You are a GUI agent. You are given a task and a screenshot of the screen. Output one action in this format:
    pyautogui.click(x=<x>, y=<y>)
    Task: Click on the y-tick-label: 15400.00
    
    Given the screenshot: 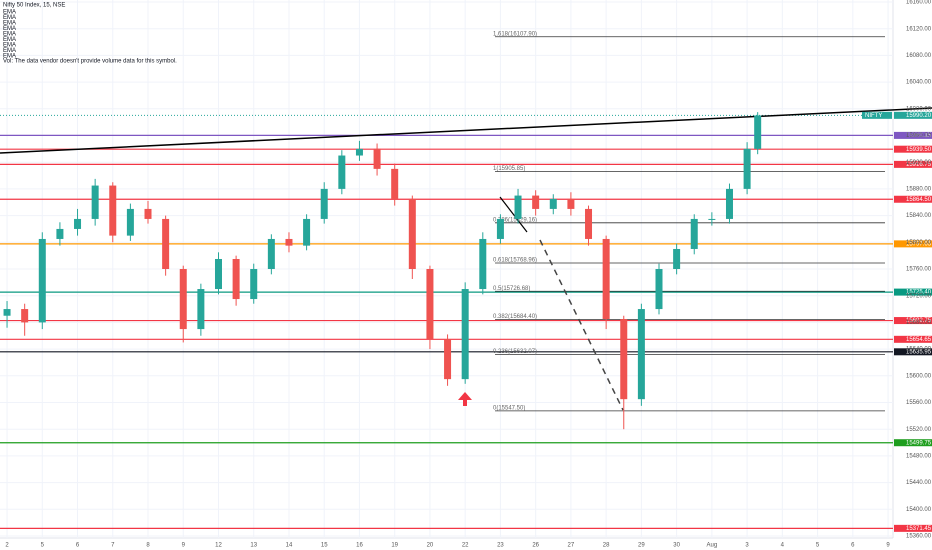 What is the action you would take?
    pyautogui.click(x=919, y=510)
    